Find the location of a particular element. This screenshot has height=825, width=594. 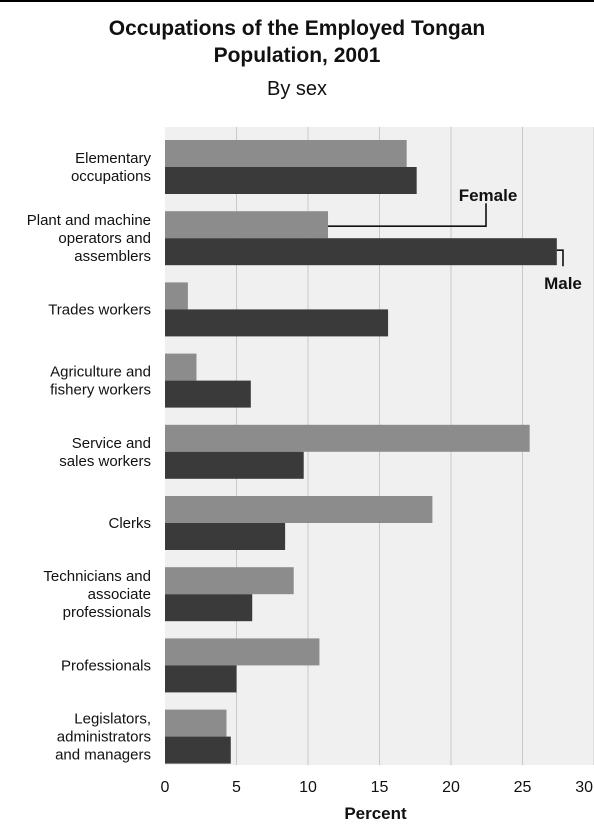

category-label-6-2: professionals is located at coordinates (107, 612).